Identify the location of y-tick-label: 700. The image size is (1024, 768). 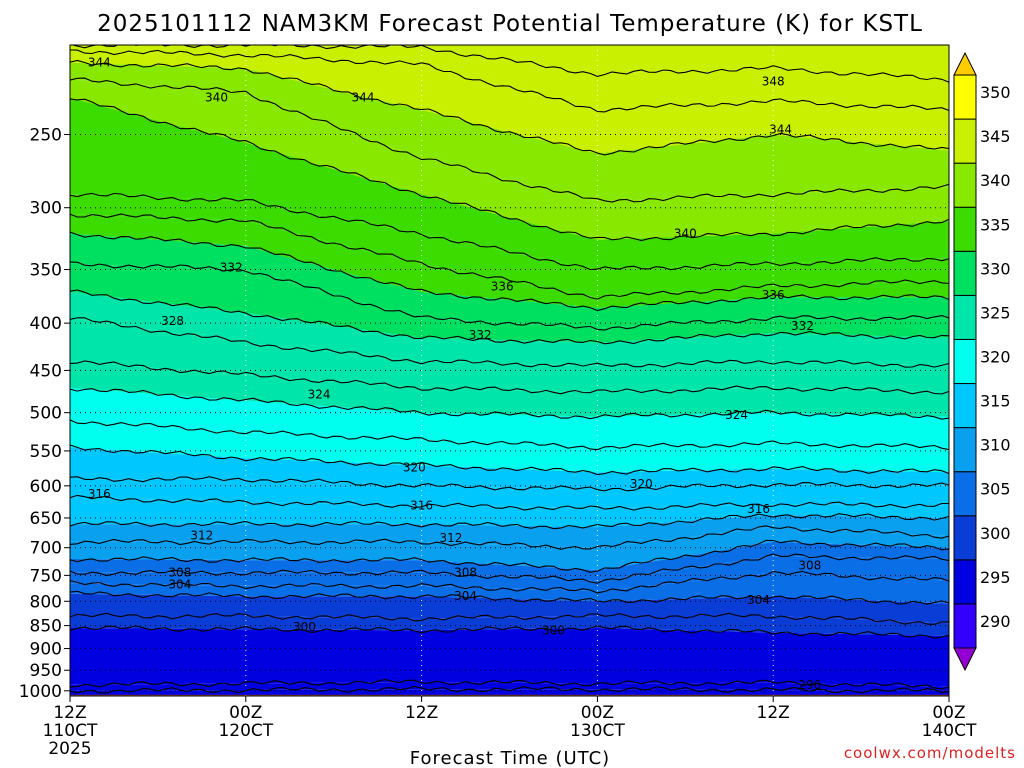
(46, 549).